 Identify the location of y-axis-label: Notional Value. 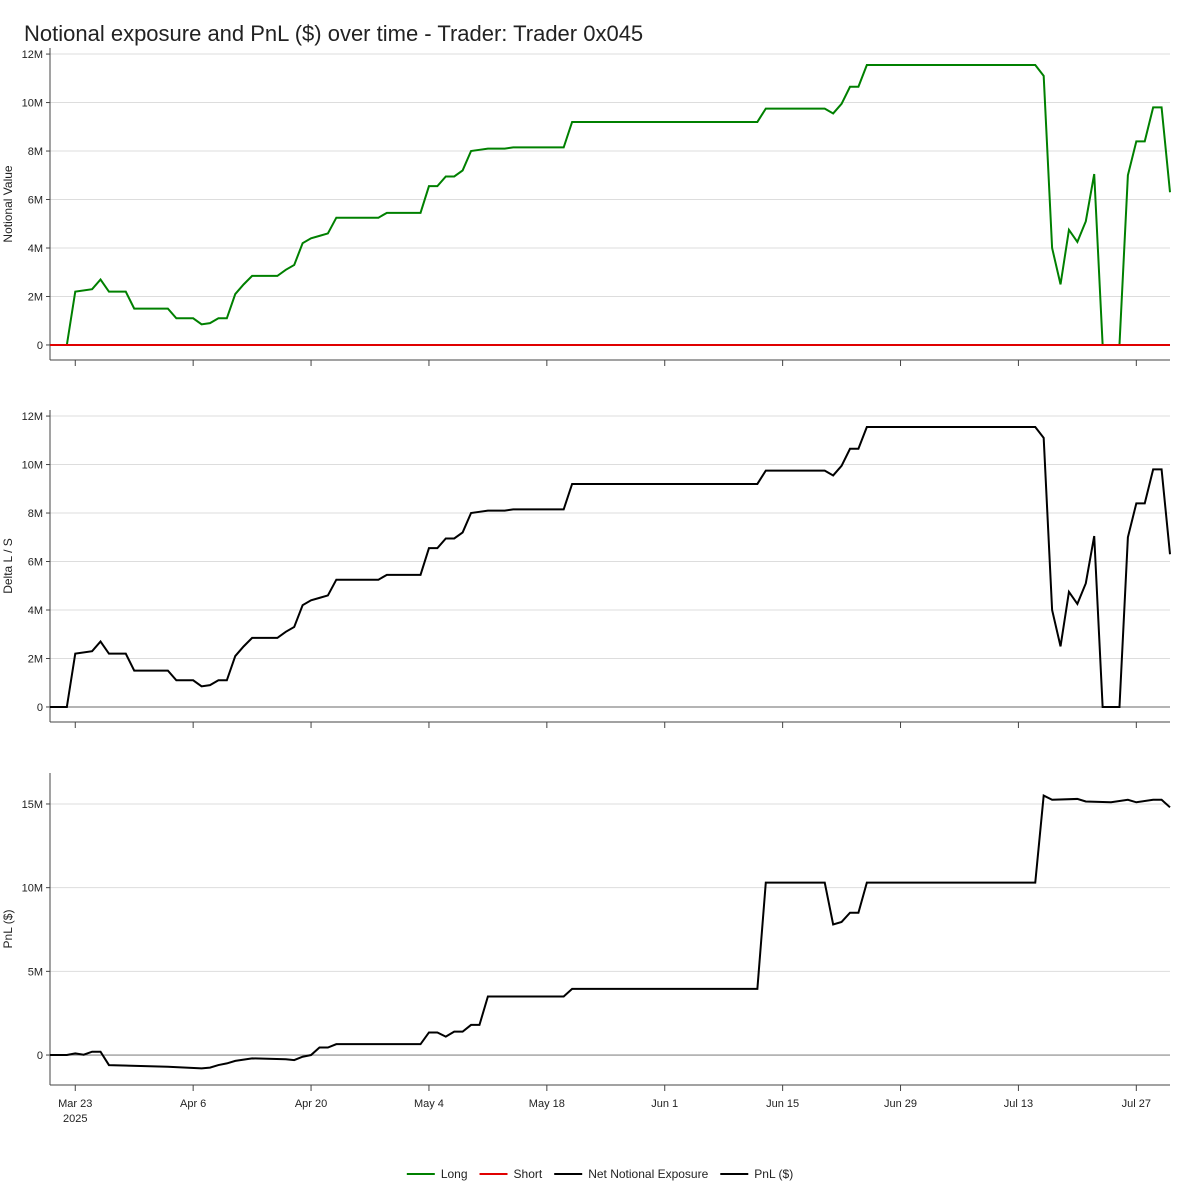
(8, 203).